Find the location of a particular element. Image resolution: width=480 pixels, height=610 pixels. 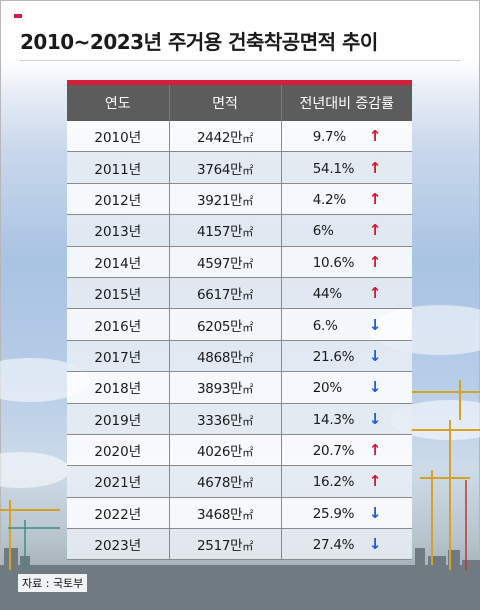

year-cell: 2013년 is located at coordinates (118, 230).